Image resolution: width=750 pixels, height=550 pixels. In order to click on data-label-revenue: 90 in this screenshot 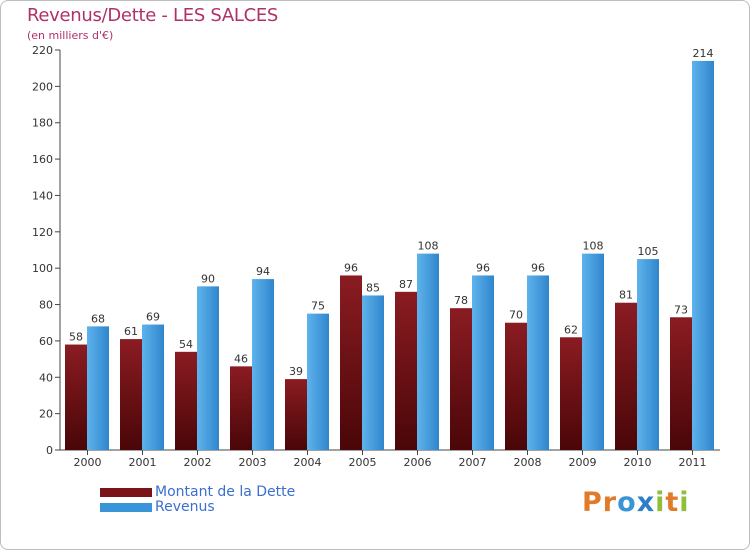, I will do `click(208, 278)`.